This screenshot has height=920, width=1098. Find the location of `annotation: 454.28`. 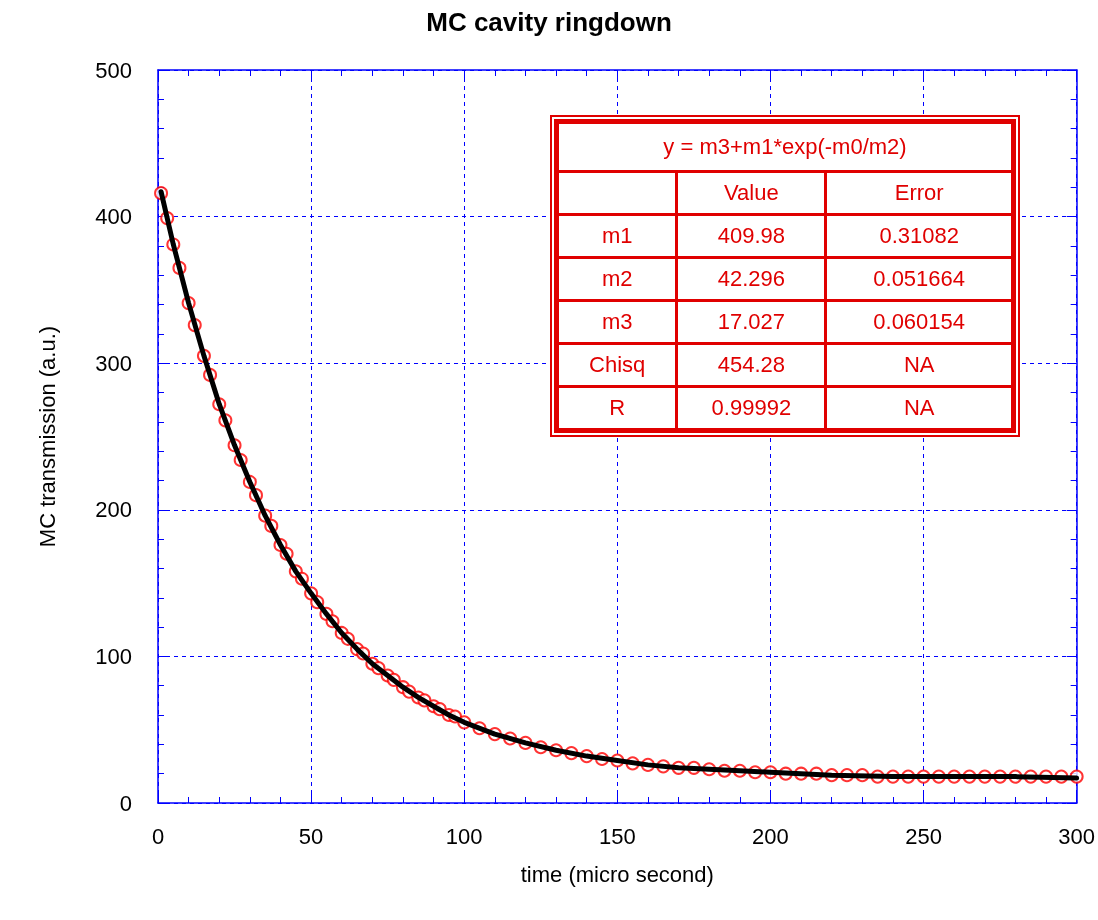

annotation: 454.28 is located at coordinates (751, 365).